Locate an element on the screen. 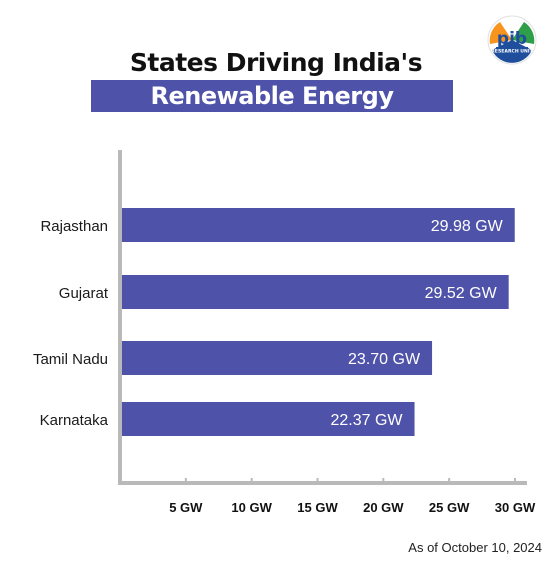 Image resolution: width=552 pixels, height=561 pixels. bar-karnataka is located at coordinates (268, 419).